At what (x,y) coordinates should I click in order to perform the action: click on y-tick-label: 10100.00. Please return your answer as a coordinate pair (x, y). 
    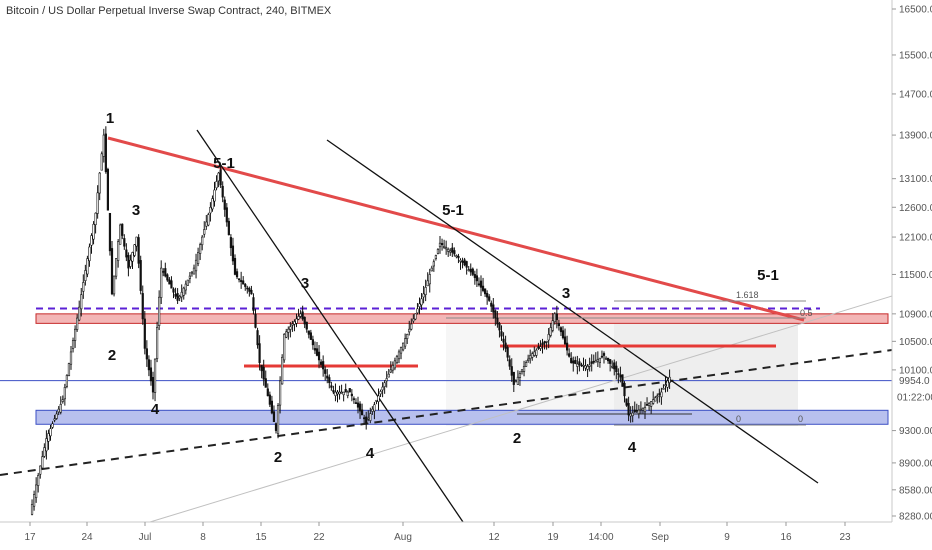
    Looking at the image, I should click on (915, 370).